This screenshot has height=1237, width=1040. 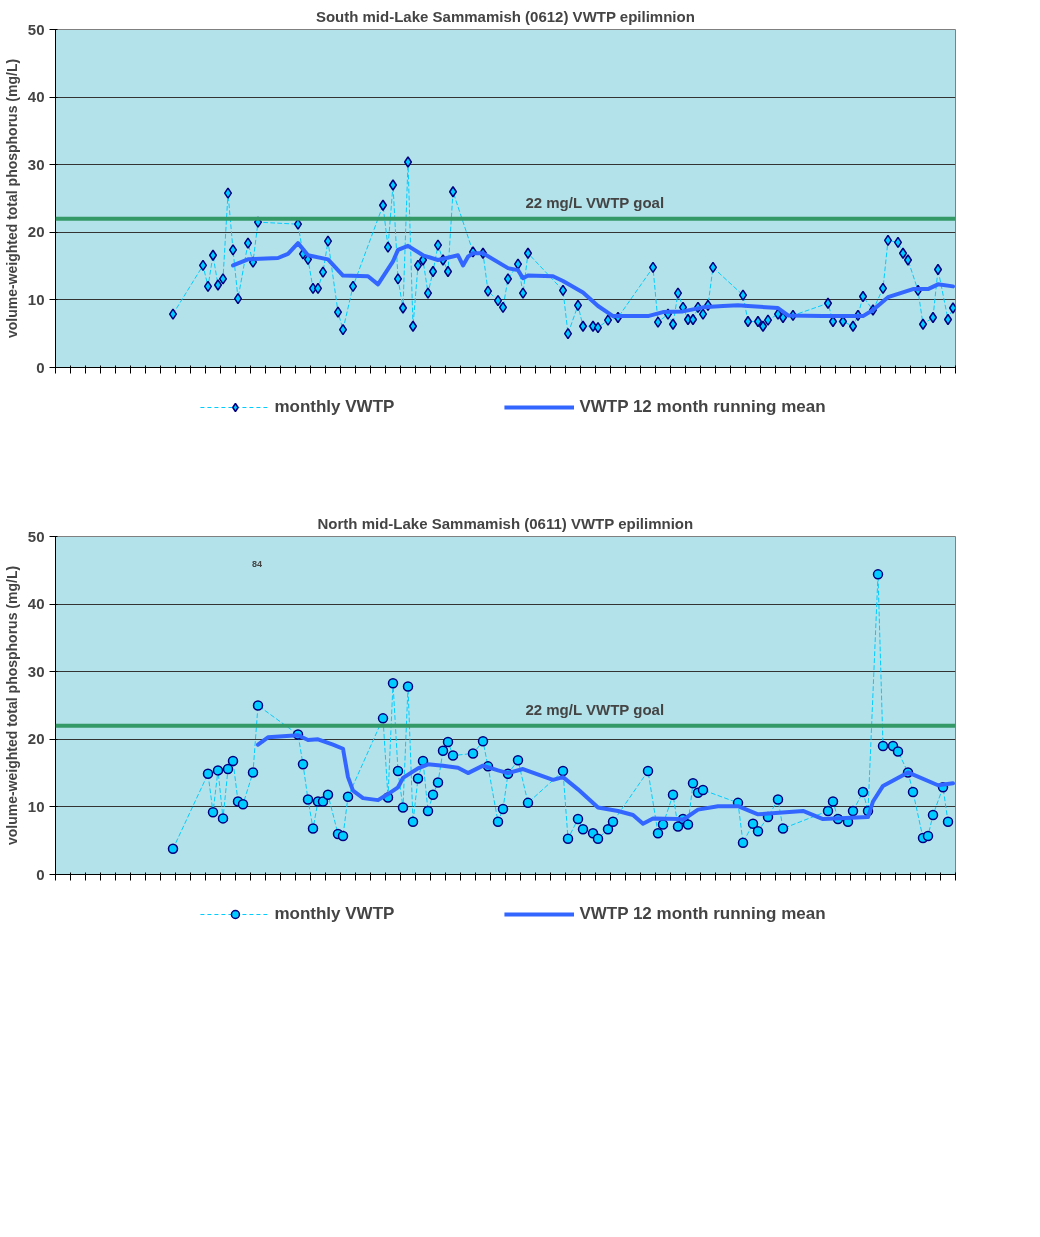 What do you see at coordinates (505, 523) in the screenshot?
I see `chart-title: North mid-Lake Sammamish (0611) VWTP epilimnion` at bounding box center [505, 523].